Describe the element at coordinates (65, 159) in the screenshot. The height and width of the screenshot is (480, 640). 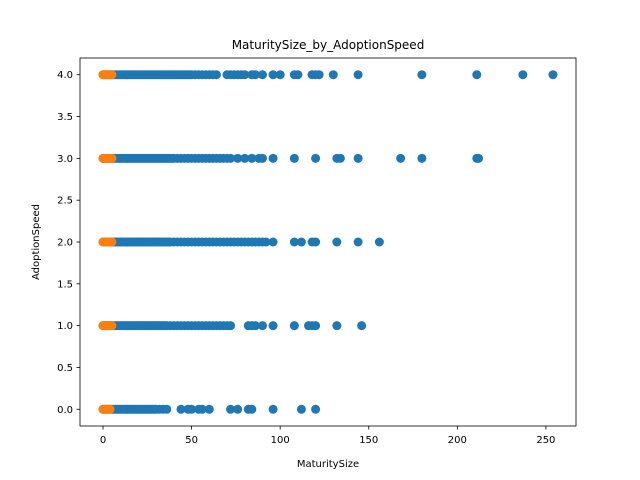
I see `y-tick-label: 3.0` at that location.